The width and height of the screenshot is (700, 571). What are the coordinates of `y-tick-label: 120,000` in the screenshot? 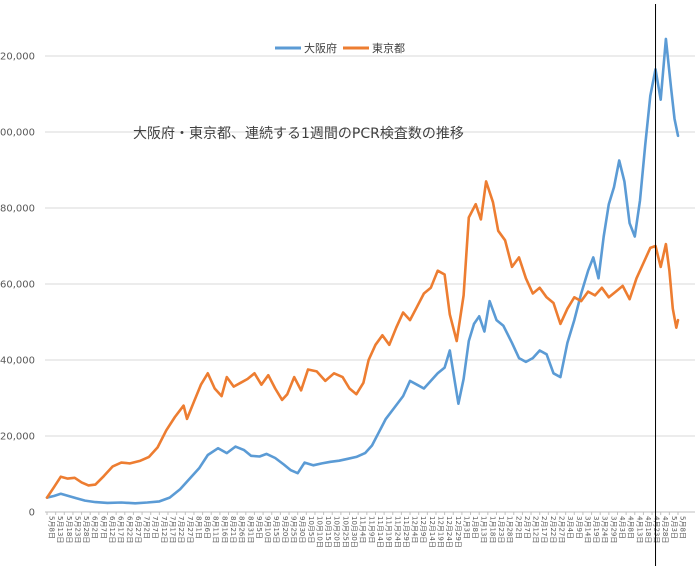 It's located at (17, 57).